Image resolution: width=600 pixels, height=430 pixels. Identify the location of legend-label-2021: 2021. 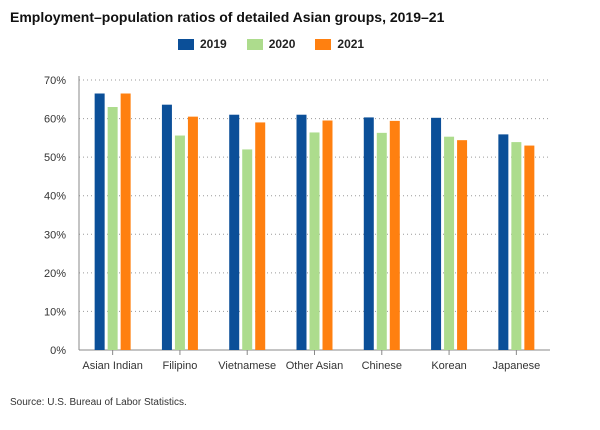
(351, 44).